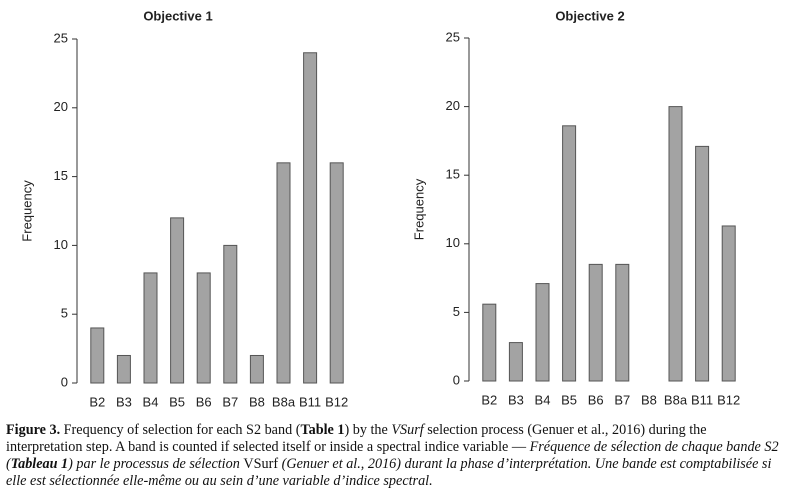 The height and width of the screenshot is (497, 793). What do you see at coordinates (177, 15) in the screenshot?
I see `chart-title: Objective 1` at bounding box center [177, 15].